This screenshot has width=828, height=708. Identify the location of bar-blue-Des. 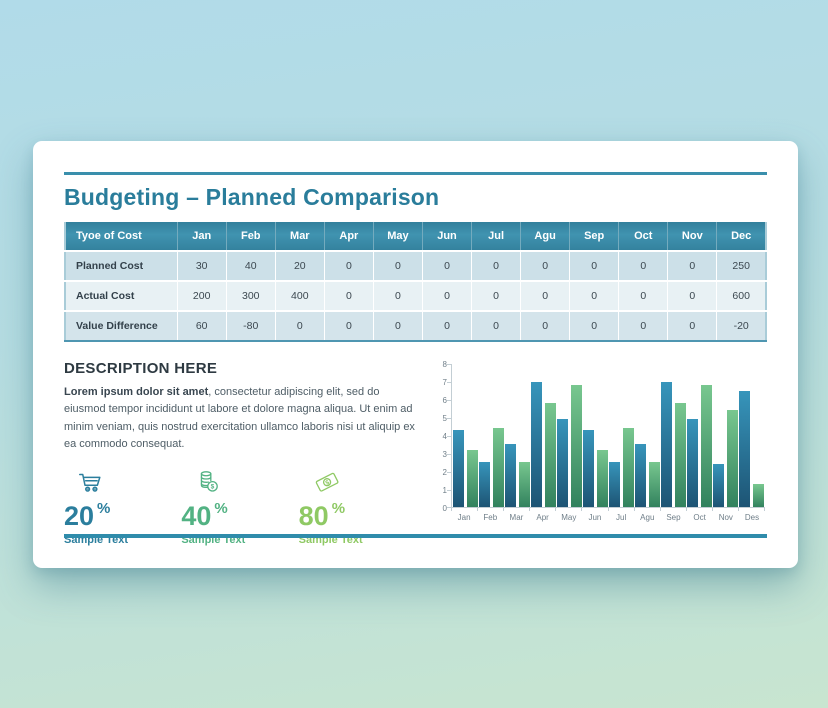
(745, 448).